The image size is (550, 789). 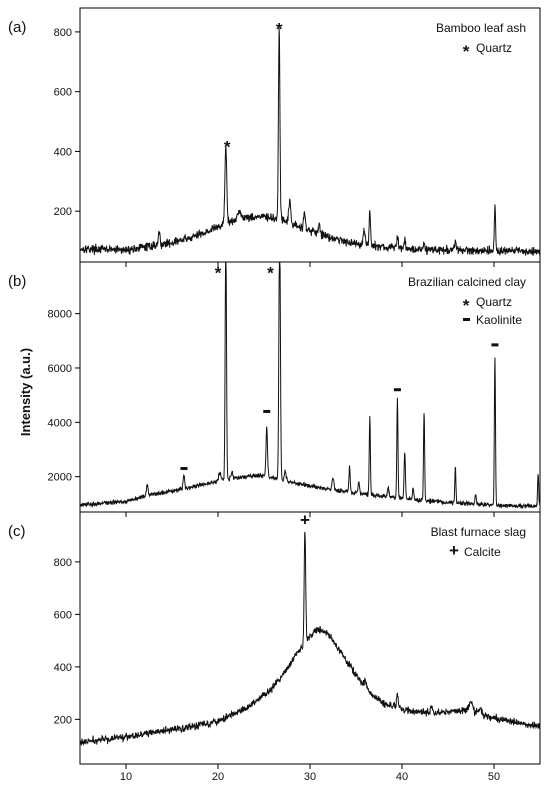 I want to click on x-tick-label: 10, so click(x=126, y=777).